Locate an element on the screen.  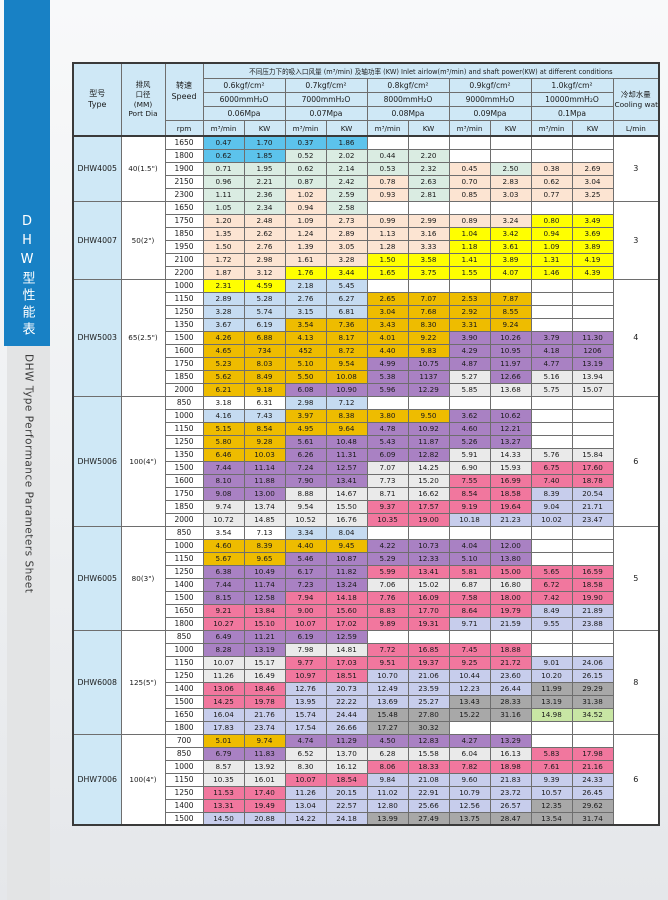
value-cell: 7.12 is located at coordinates (346, 402).